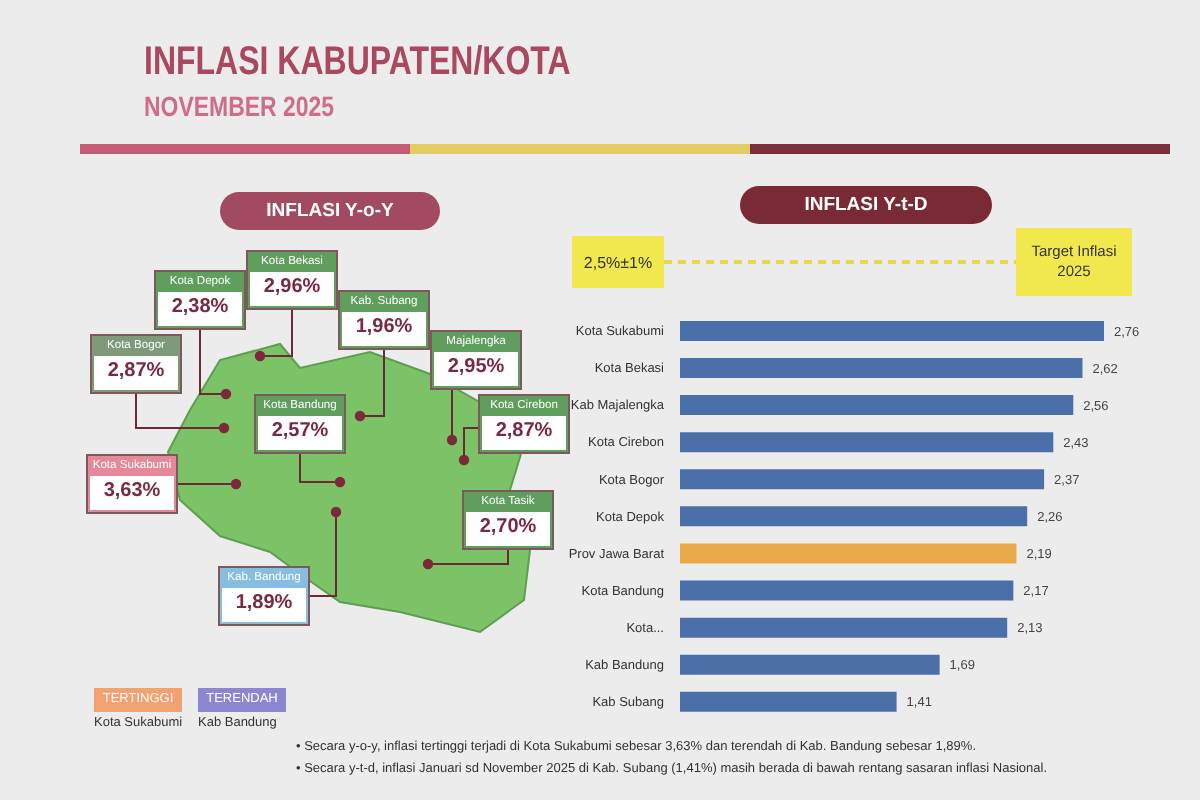  What do you see at coordinates (300, 432) in the screenshot?
I see `data-label: 2,57%` at bounding box center [300, 432].